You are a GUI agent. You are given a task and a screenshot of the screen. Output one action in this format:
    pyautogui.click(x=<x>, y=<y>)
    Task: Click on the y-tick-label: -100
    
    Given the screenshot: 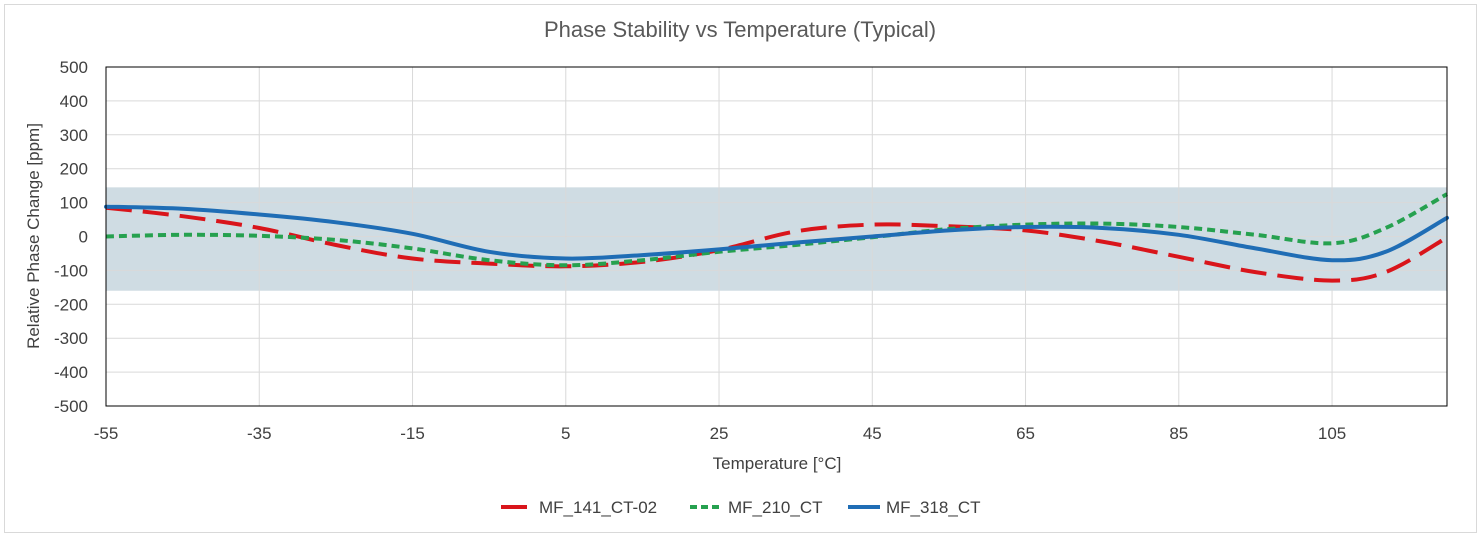 What is the action you would take?
    pyautogui.click(x=71, y=270)
    